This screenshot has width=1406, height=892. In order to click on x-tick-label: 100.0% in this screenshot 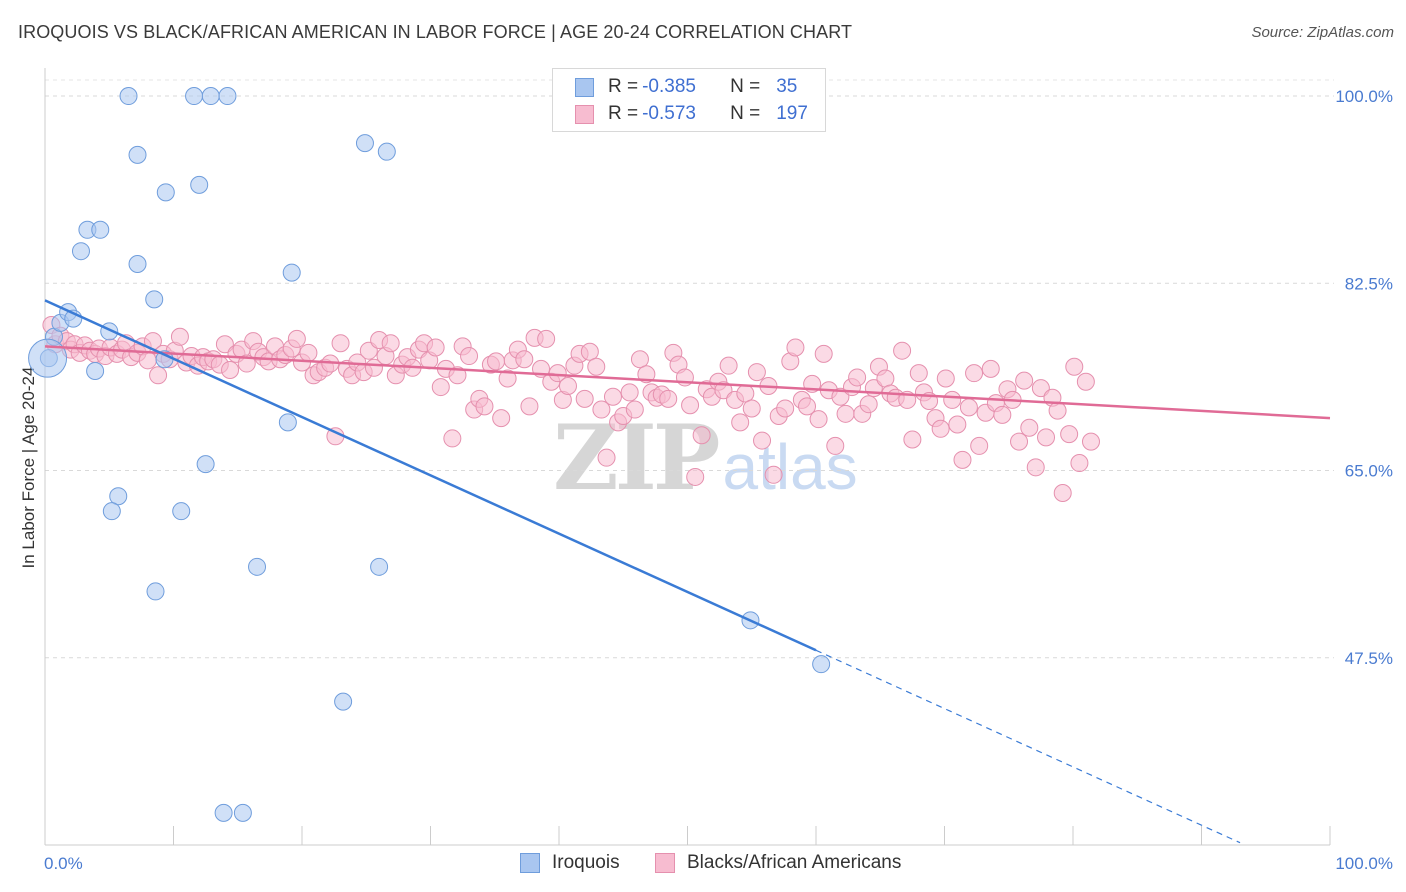, I will do `click(1364, 863)`.